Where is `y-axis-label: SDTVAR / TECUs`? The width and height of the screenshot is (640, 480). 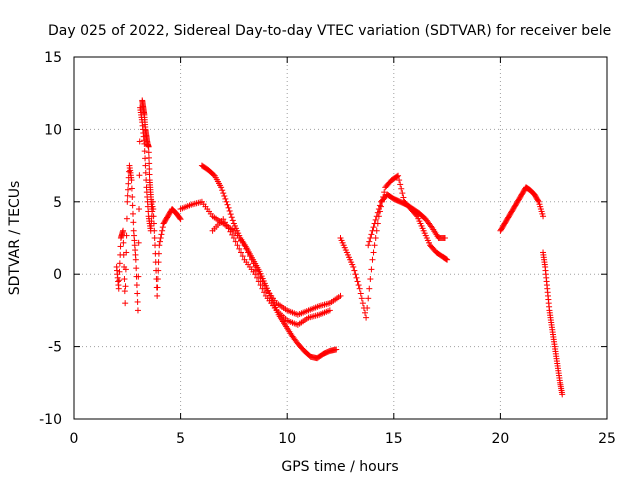 y-axis-label: SDTVAR / TECUs is located at coordinates (15, 238).